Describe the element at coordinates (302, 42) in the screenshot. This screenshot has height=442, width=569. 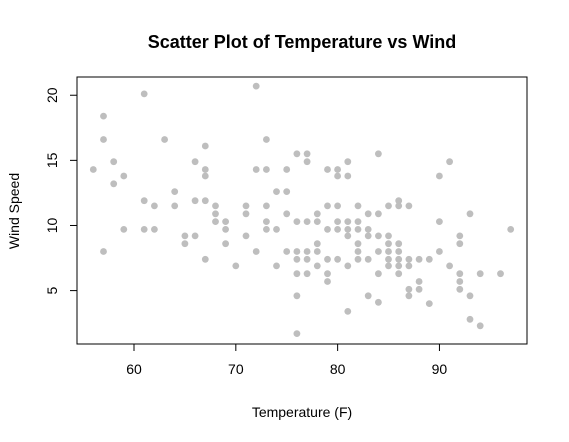
I see `chart-title: Scatter Plot of Temperature vs Wind` at that location.